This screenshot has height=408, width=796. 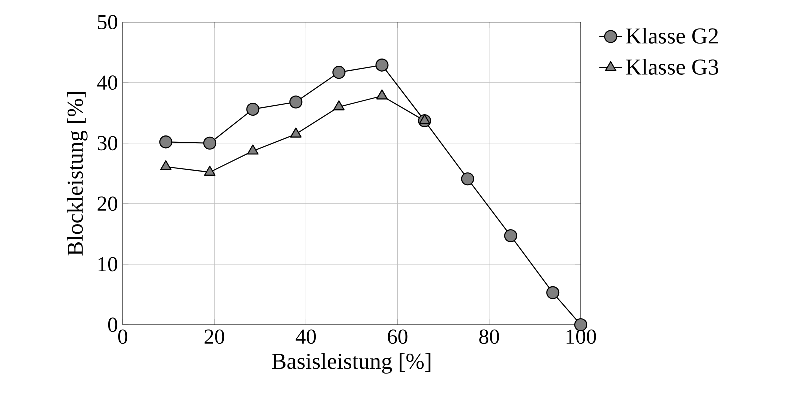 I want to click on legend-label: Klasse G2, so click(x=672, y=36).